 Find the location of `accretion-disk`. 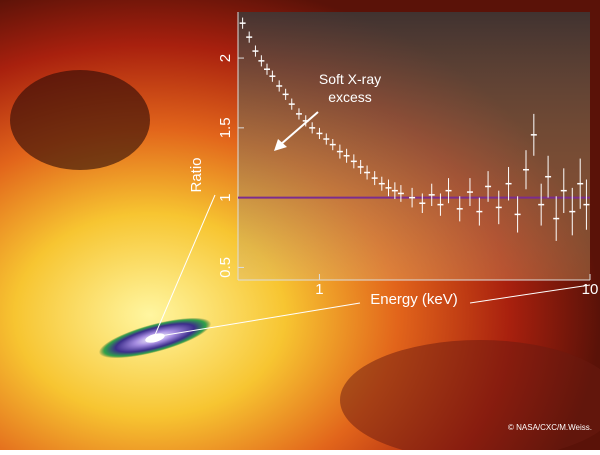

accretion-disk is located at coordinates (155, 338).